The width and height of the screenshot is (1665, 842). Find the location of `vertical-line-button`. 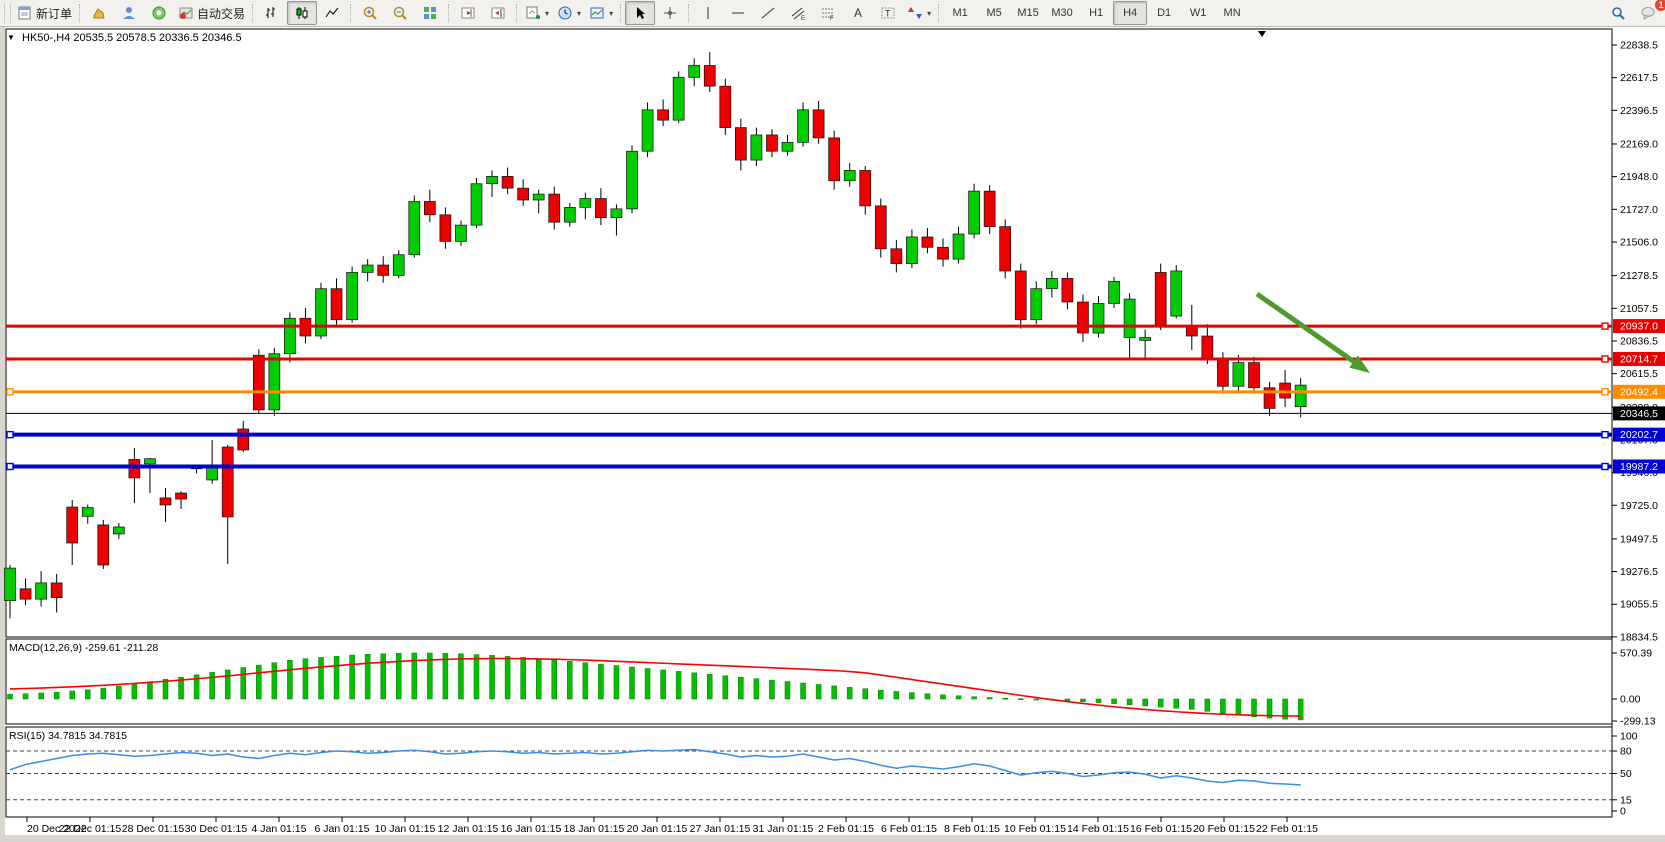

vertical-line-button is located at coordinates (708, 13).